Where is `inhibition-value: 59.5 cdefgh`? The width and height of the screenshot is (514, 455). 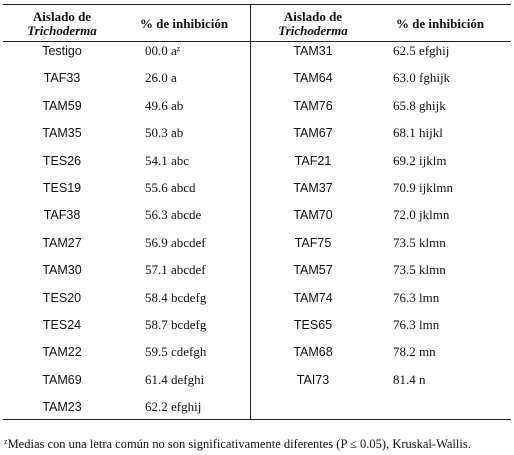
inhibition-value: 59.5 cdefgh is located at coordinates (176, 352).